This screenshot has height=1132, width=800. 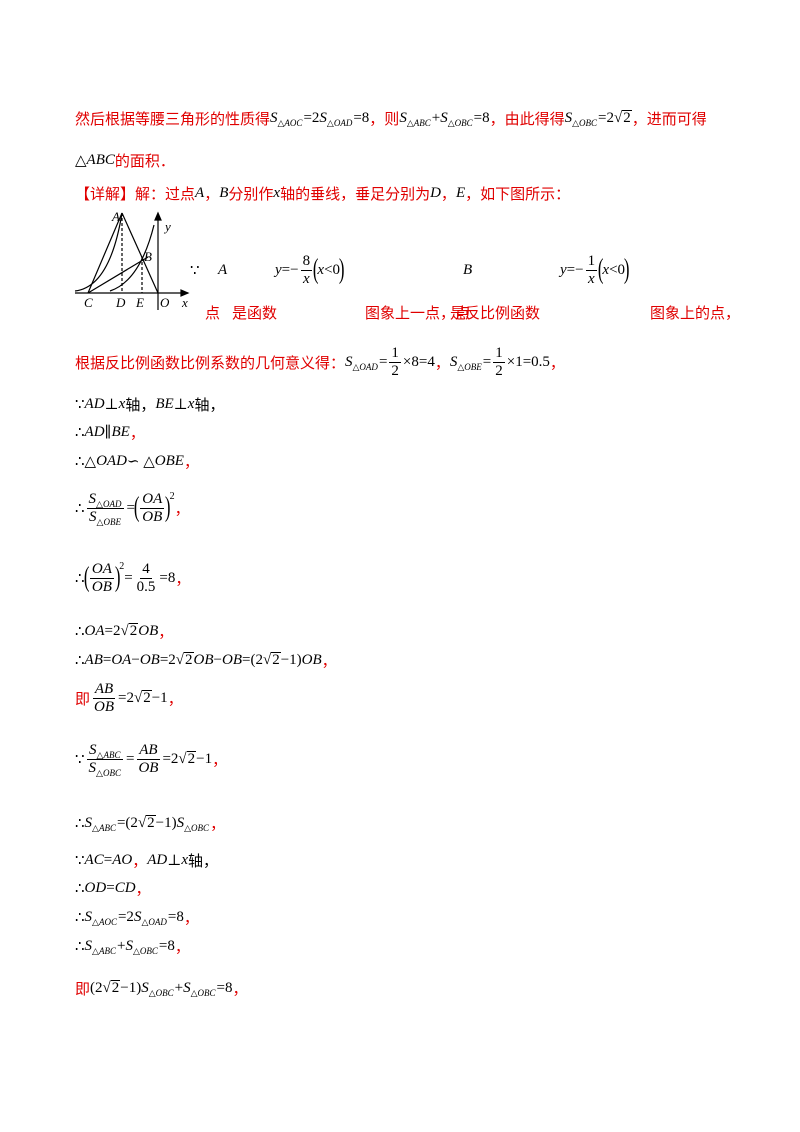 I want to click on math: ∽ △, so click(x=140, y=461).